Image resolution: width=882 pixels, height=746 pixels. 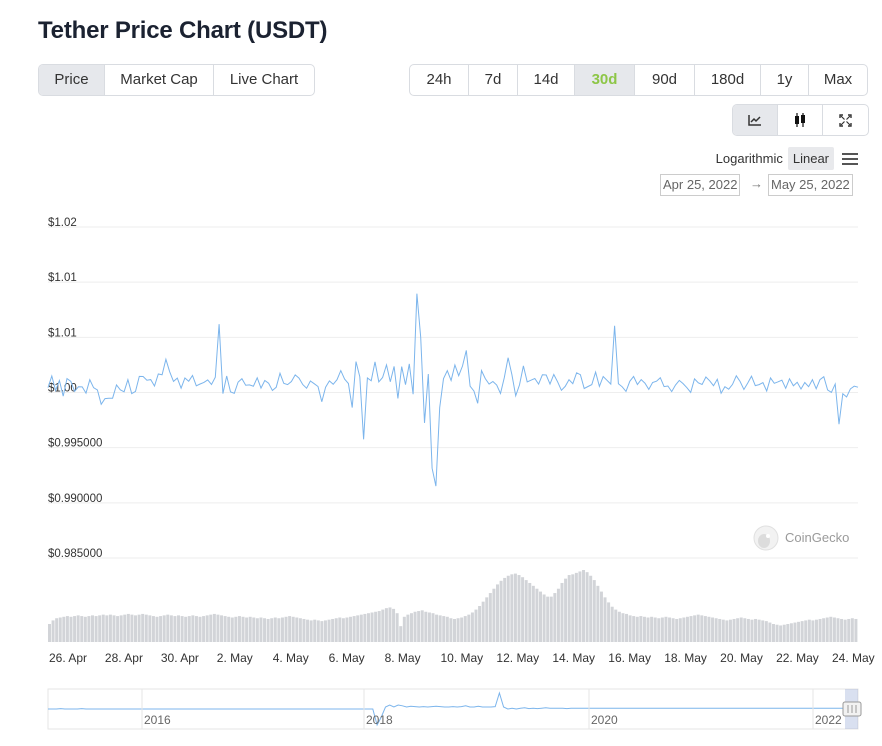 I want to click on range-max: Max, so click(x=838, y=79).